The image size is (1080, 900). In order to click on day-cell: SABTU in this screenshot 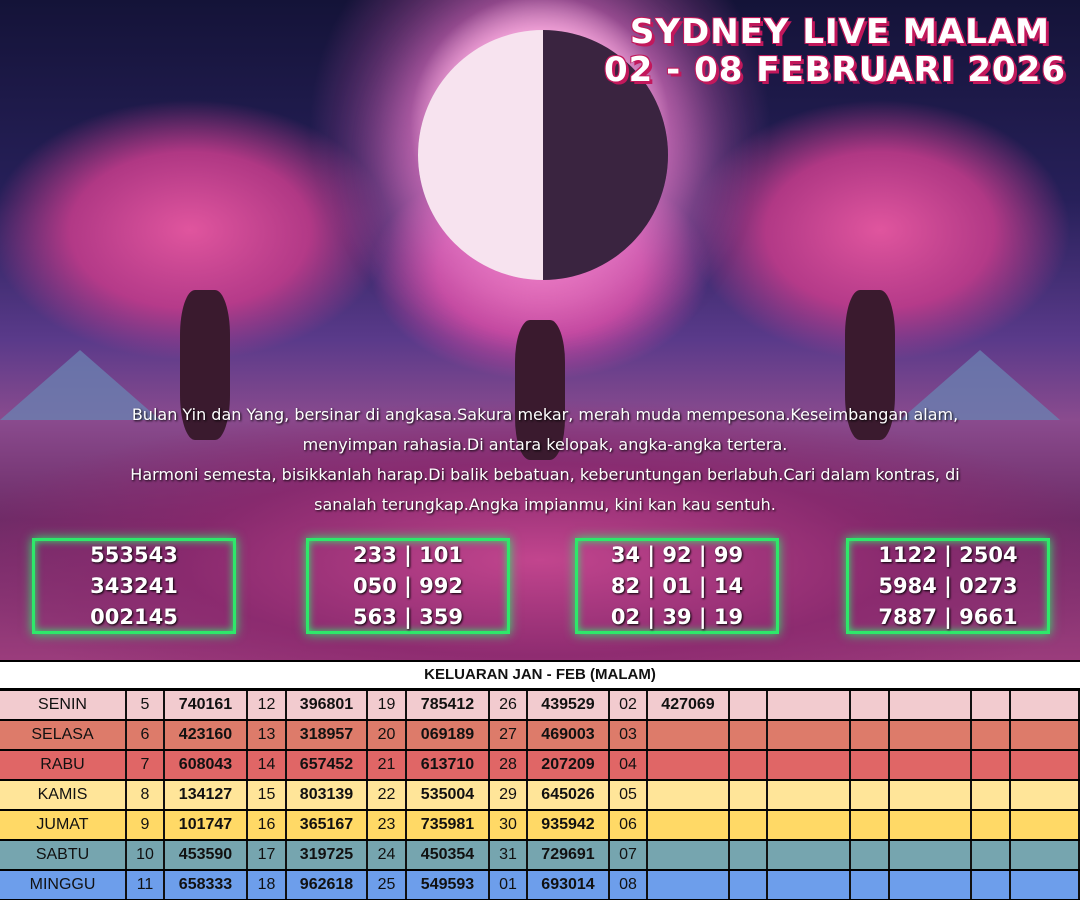, I will do `click(63, 855)`.